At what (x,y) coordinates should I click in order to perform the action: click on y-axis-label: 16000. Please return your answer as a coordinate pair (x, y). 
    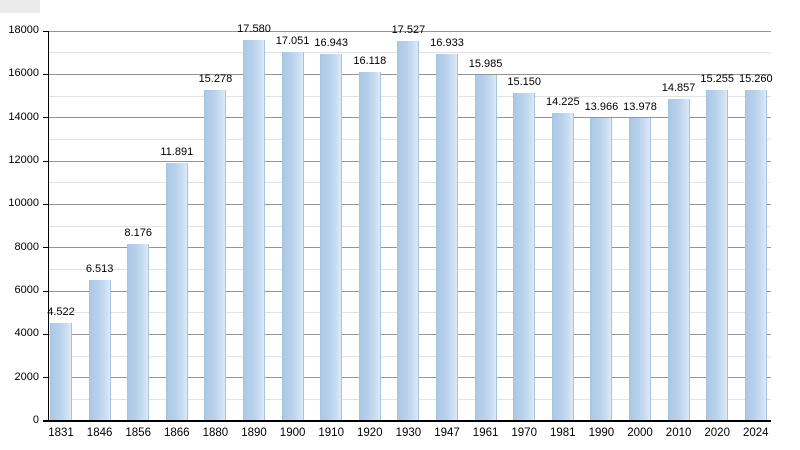
    Looking at the image, I should click on (23, 73).